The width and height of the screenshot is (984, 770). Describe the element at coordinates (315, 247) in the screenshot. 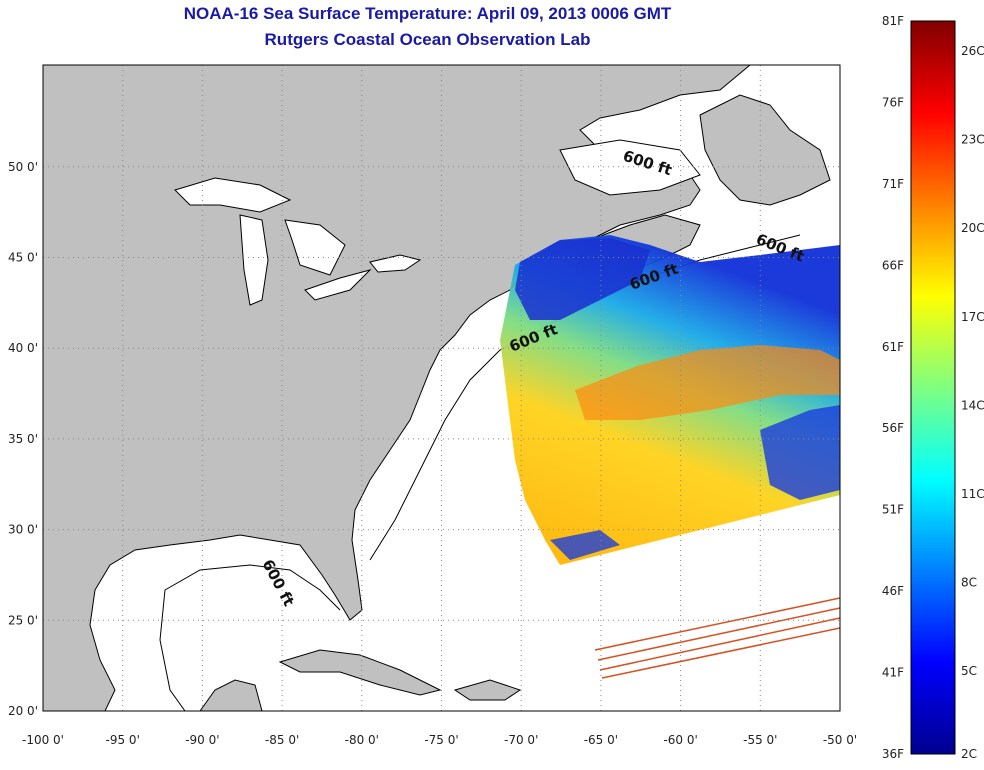

I see `lake-huron` at that location.